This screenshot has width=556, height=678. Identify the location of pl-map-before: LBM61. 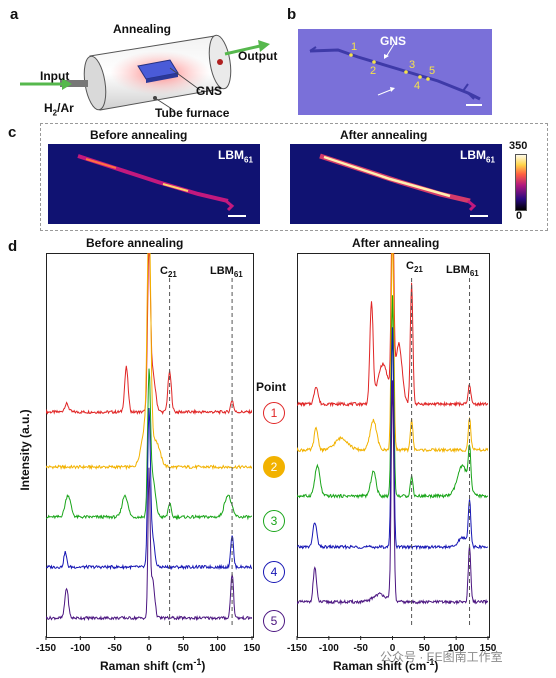
(154, 184).